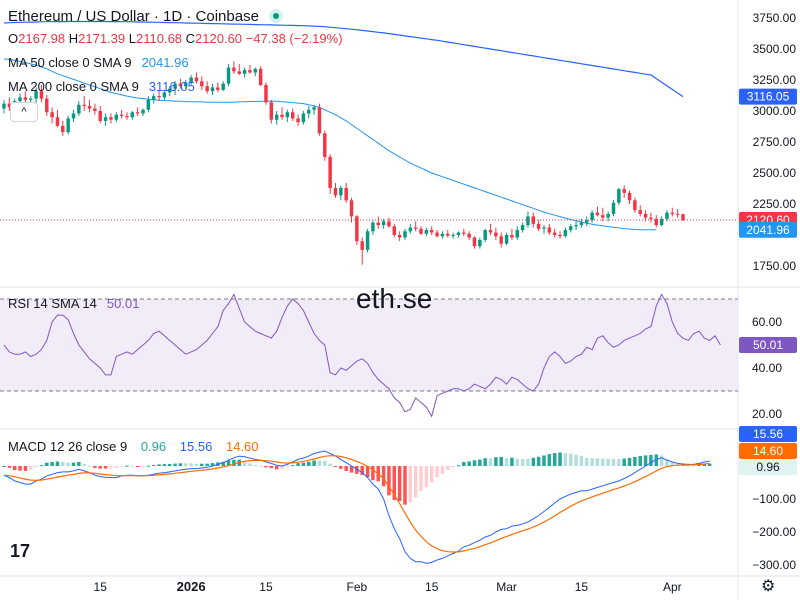 The height and width of the screenshot is (600, 800). What do you see at coordinates (24, 112) in the screenshot?
I see `collapse-legend-button: ^` at bounding box center [24, 112].